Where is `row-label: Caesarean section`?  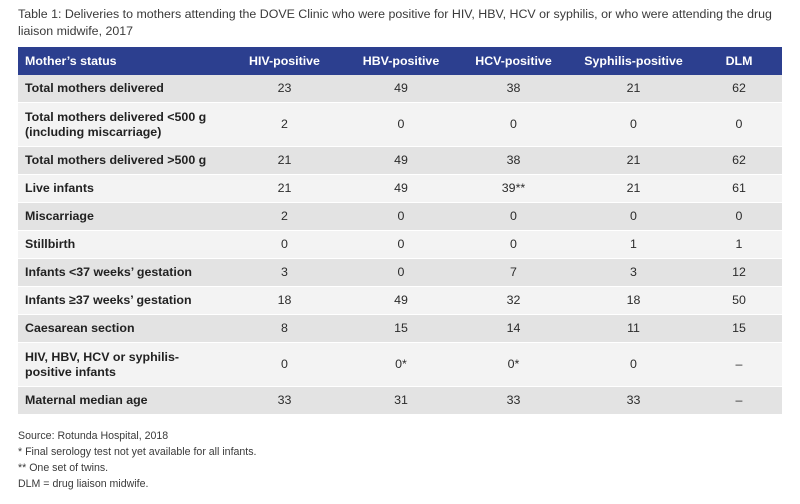
row-label: Caesarean section is located at coordinates (120, 328).